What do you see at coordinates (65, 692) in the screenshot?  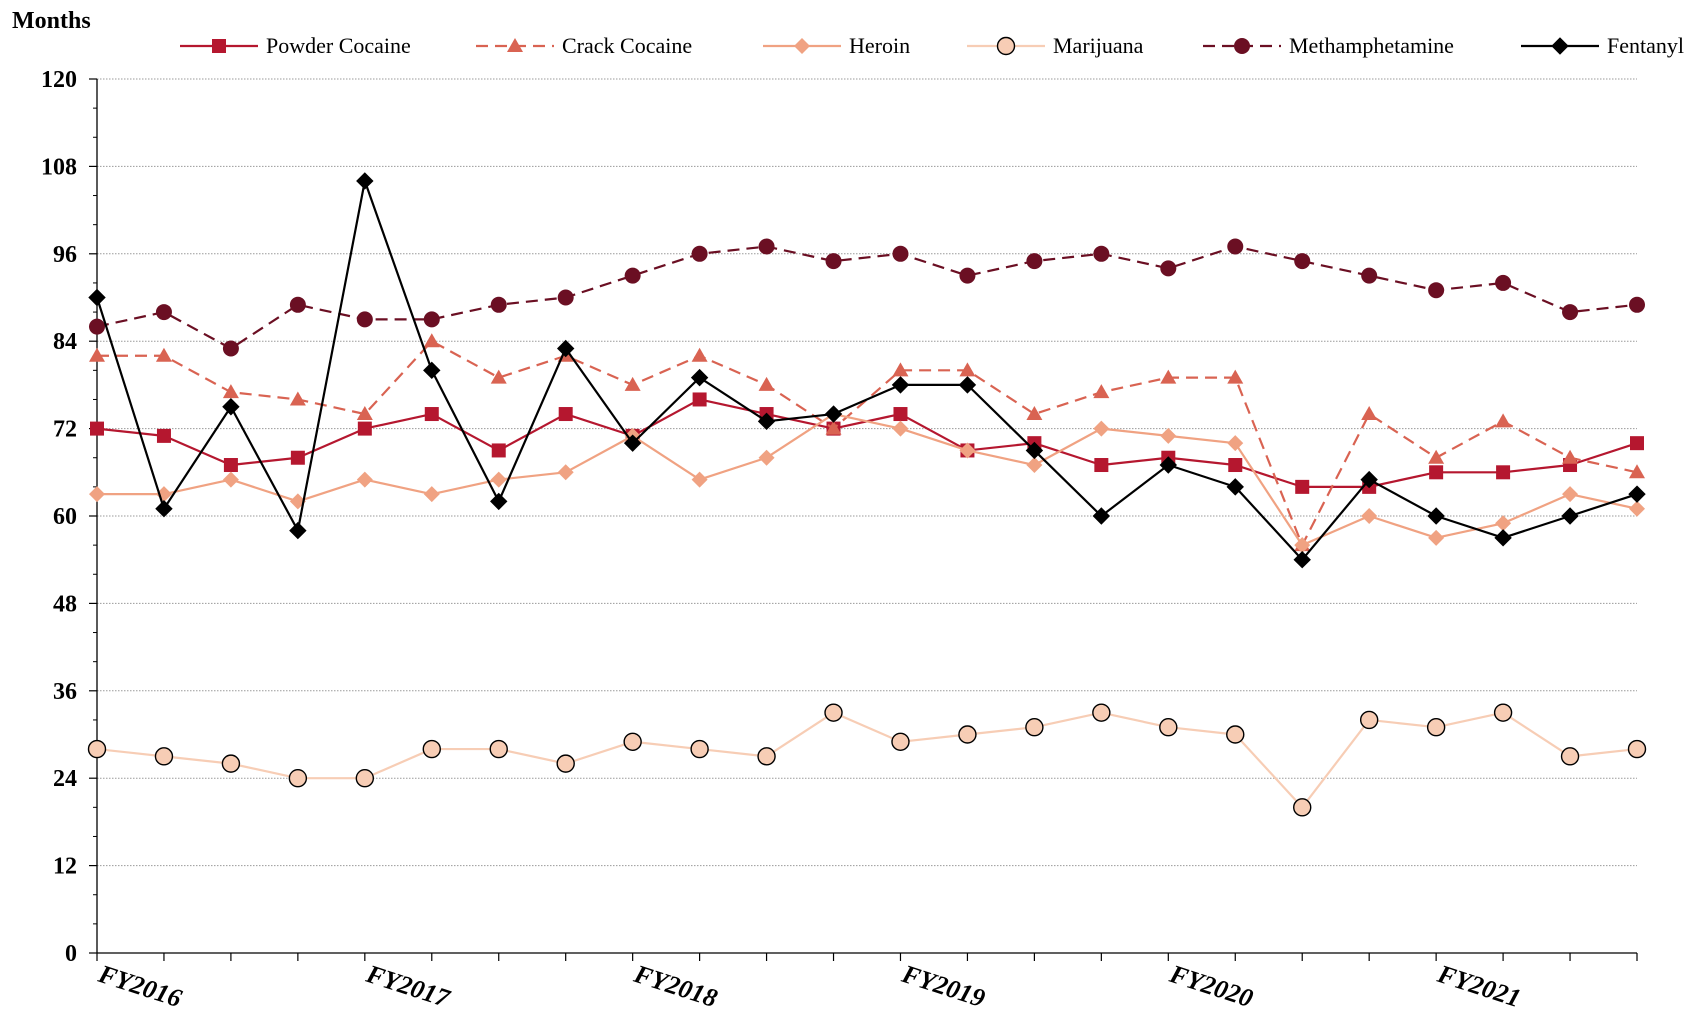 I see `y-tick-label: 36` at bounding box center [65, 692].